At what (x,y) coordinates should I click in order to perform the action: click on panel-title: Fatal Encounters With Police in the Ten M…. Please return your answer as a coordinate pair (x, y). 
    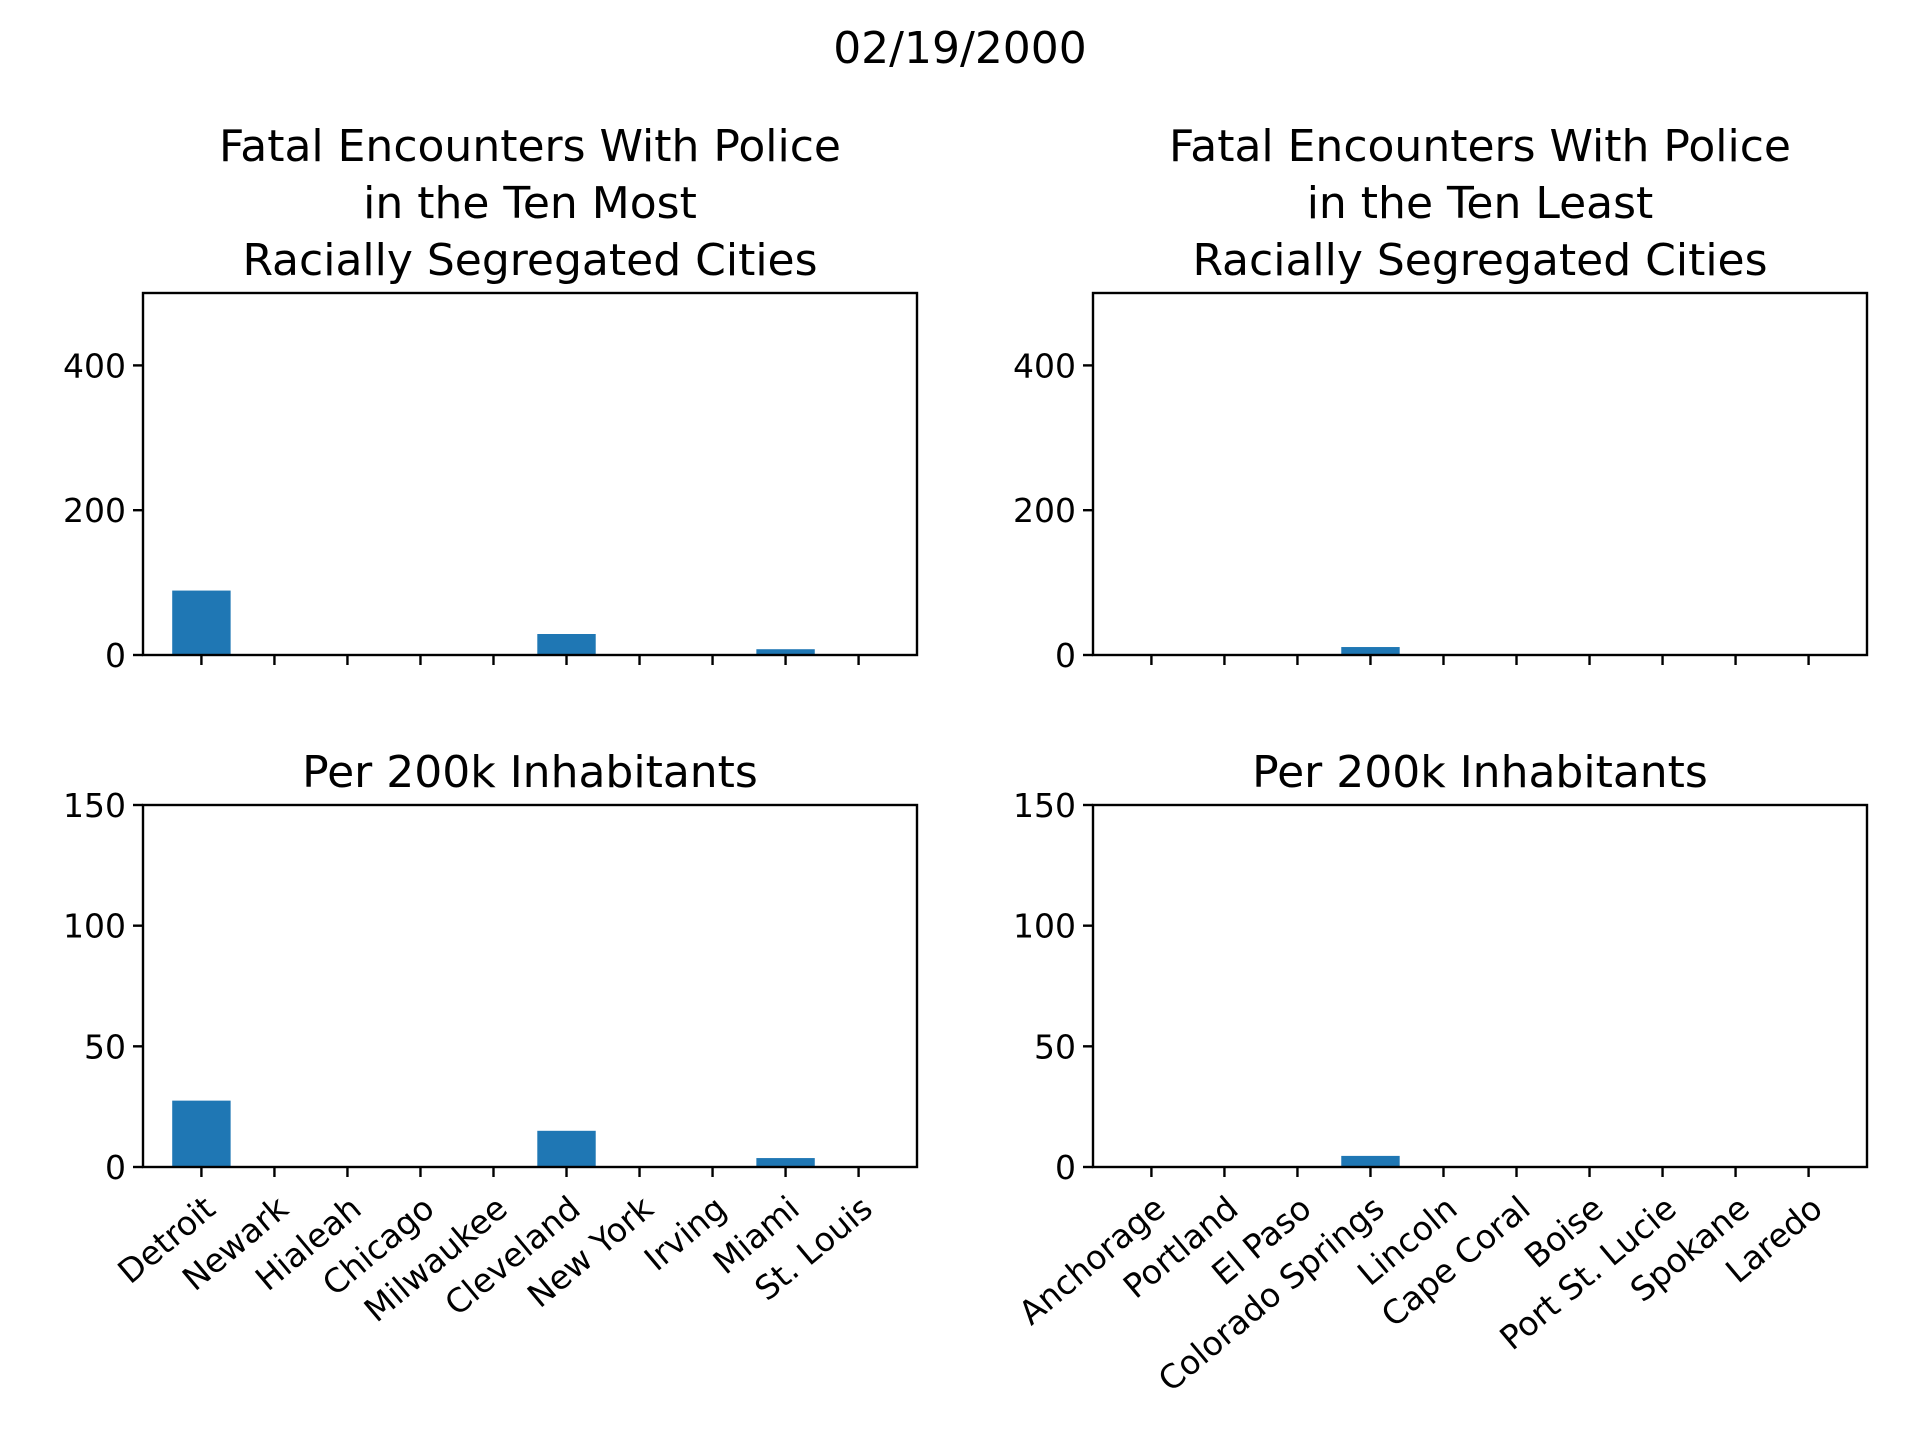
    Looking at the image, I should click on (530, 203).